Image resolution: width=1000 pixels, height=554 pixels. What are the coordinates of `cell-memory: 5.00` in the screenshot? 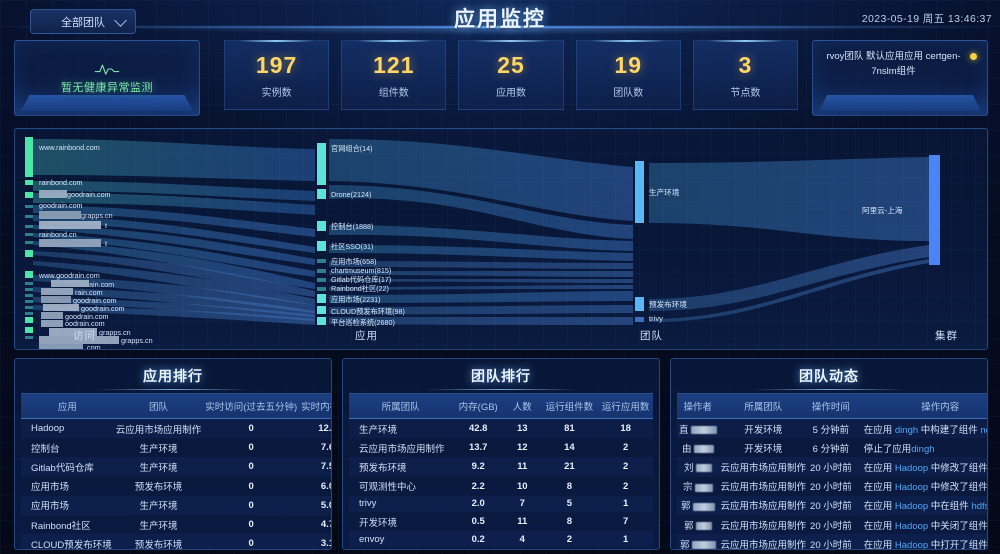 It's located at (325, 505).